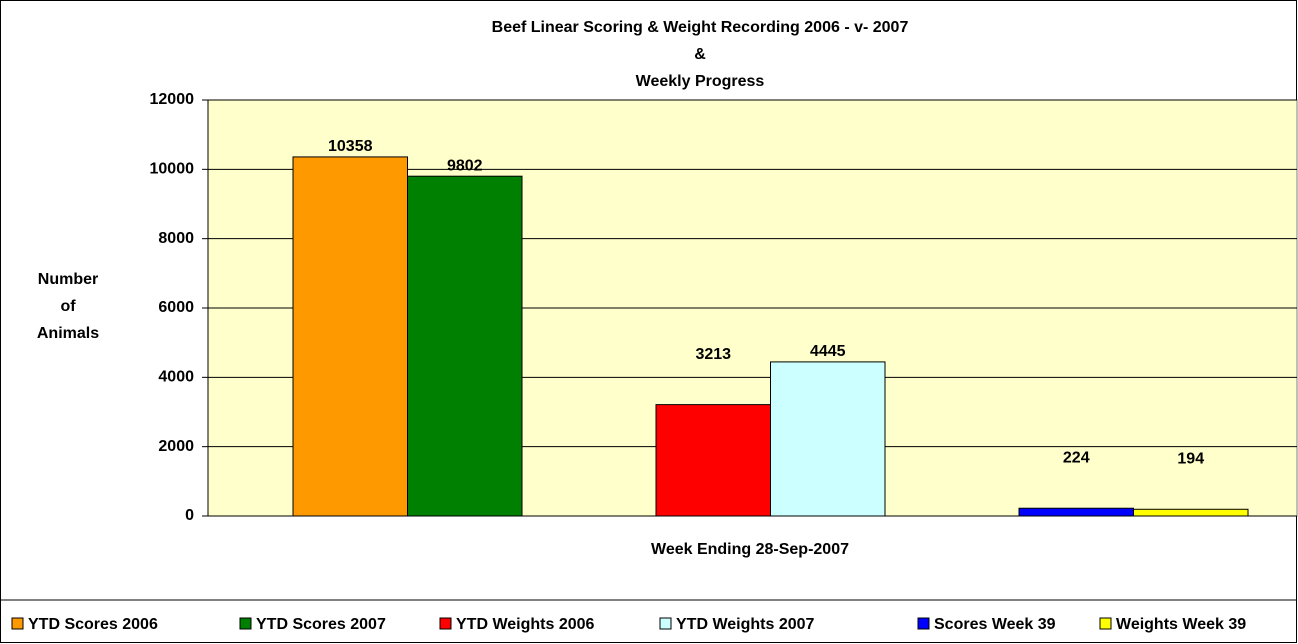 The image size is (1298, 644). What do you see at coordinates (350, 146) in the screenshot?
I see `data-label: 10358` at bounding box center [350, 146].